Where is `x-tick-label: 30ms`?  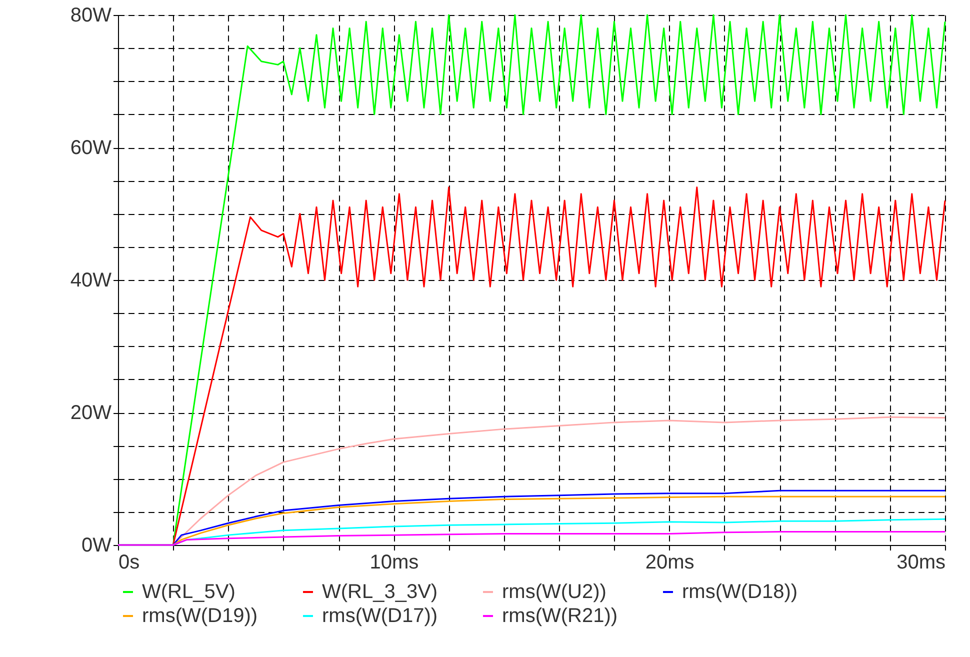 x-tick-label: 30ms is located at coordinates (921, 563).